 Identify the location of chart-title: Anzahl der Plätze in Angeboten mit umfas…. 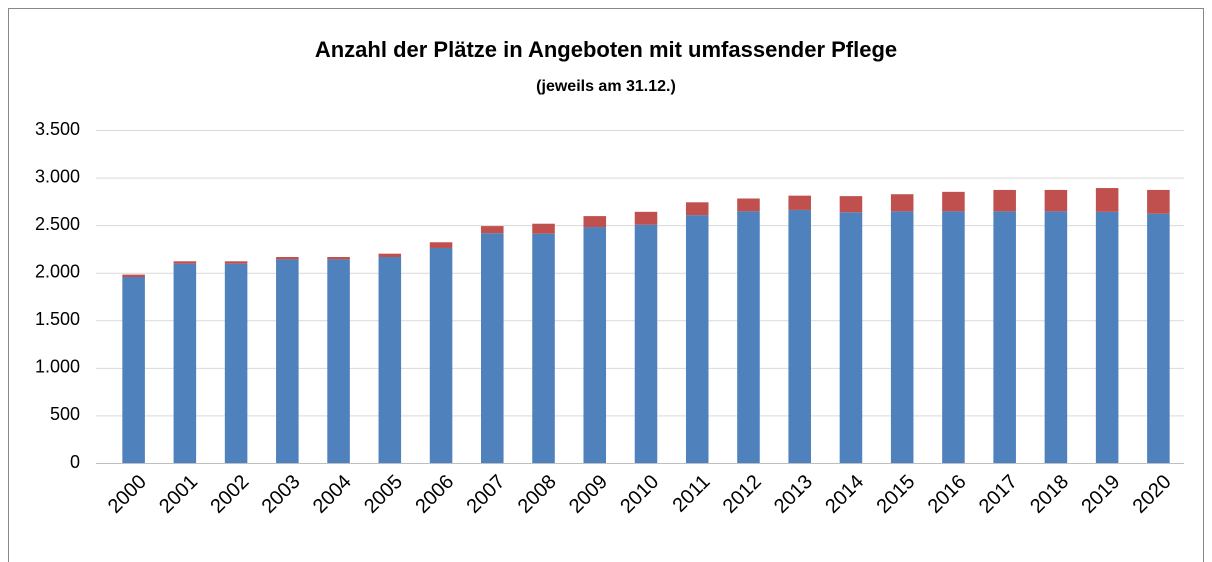
(606, 49).